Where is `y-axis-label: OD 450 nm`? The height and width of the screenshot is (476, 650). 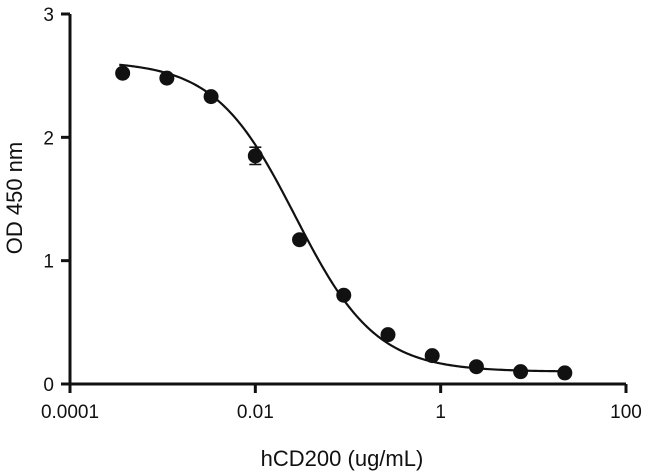
y-axis-label: OD 450 nm is located at coordinates (14, 198).